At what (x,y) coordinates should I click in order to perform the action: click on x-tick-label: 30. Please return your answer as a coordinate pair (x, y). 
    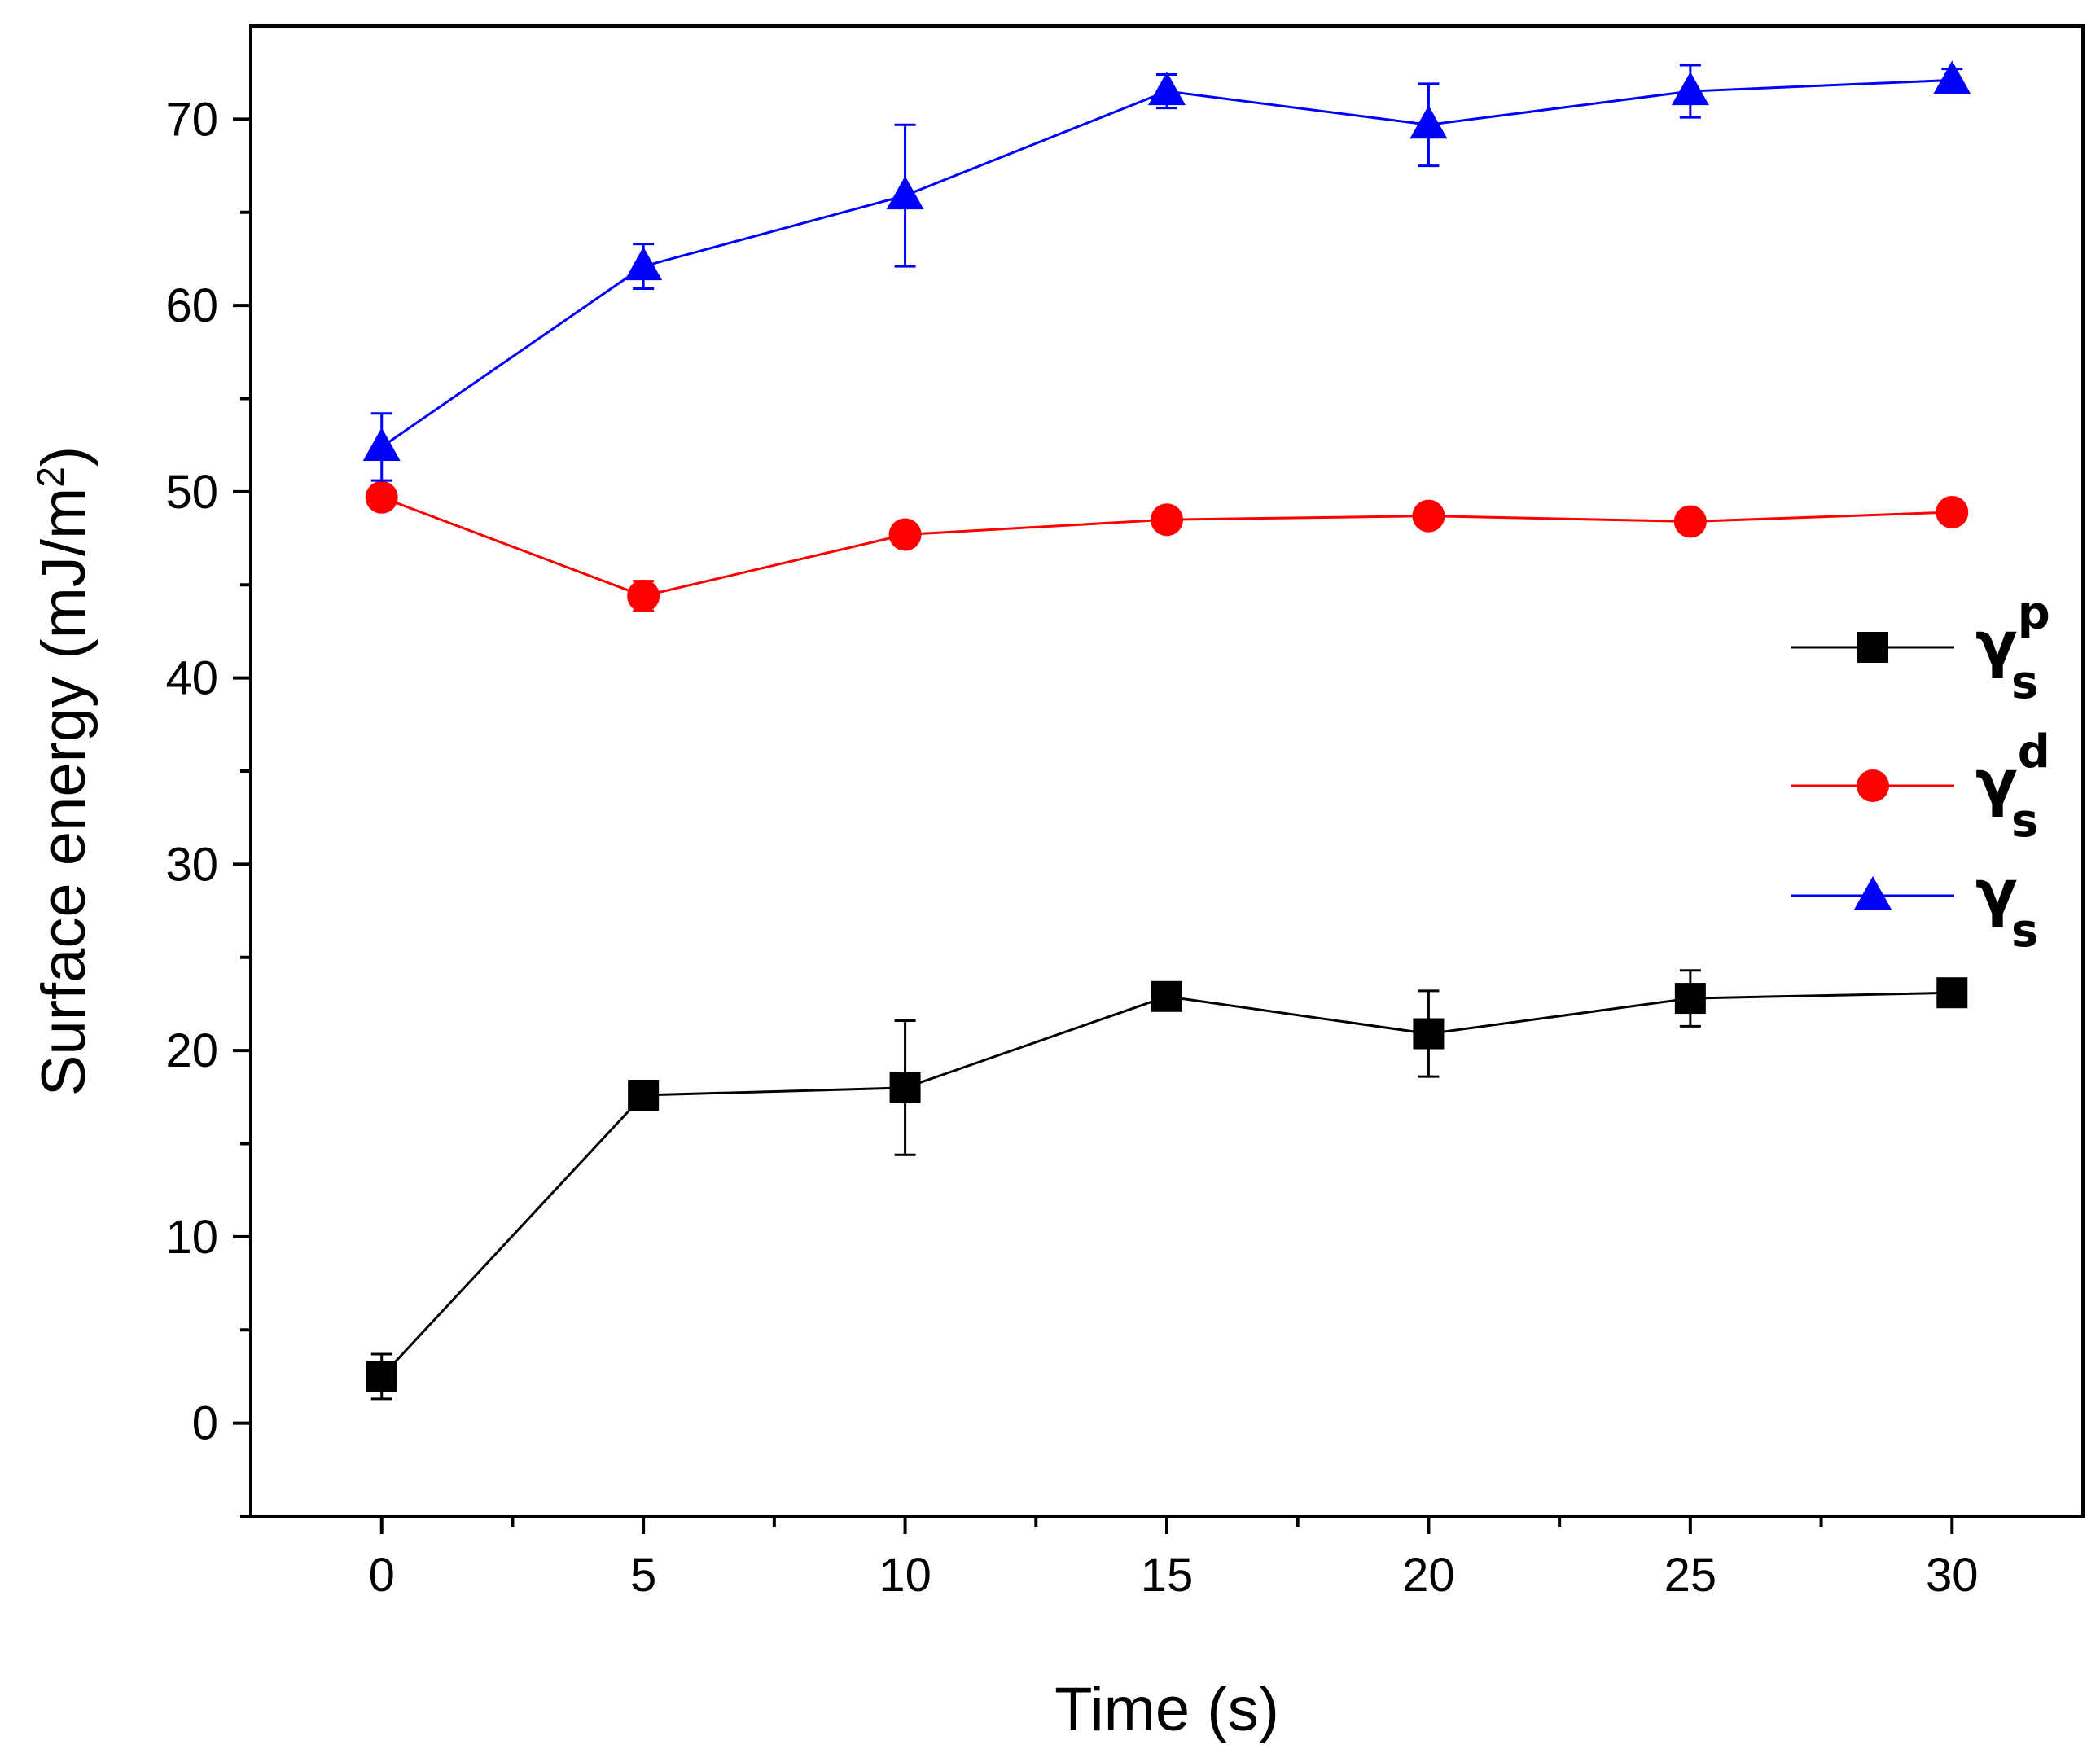
    Looking at the image, I should click on (1953, 1576).